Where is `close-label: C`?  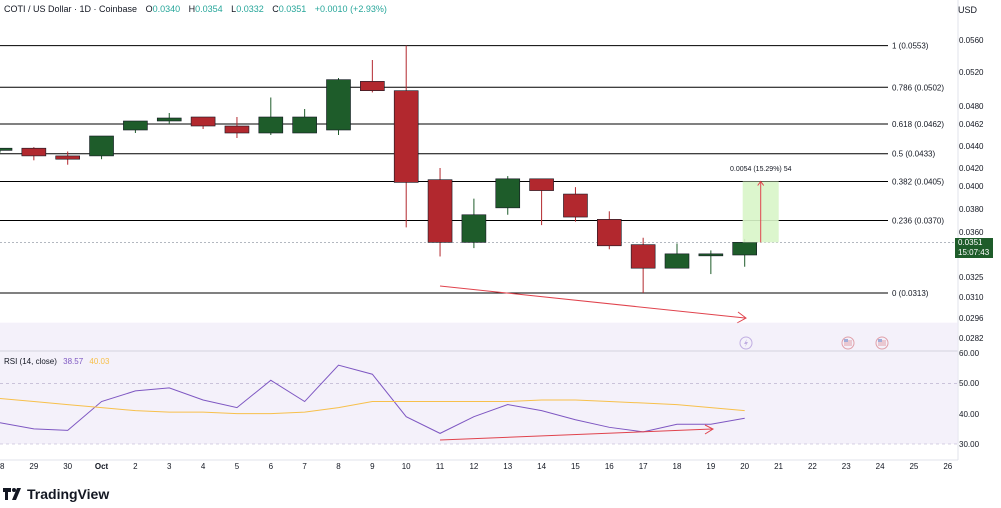
close-label: C is located at coordinates (275, 9).